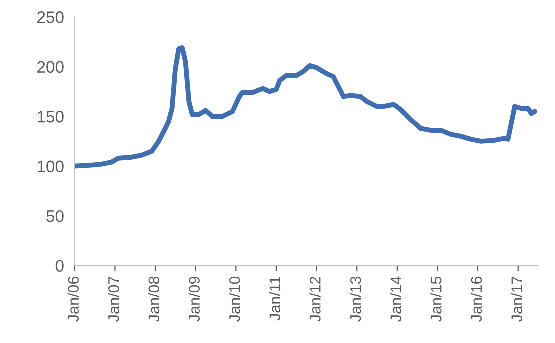 This screenshot has width=555, height=343. I want to click on y-tick-label: 250, so click(51, 18).